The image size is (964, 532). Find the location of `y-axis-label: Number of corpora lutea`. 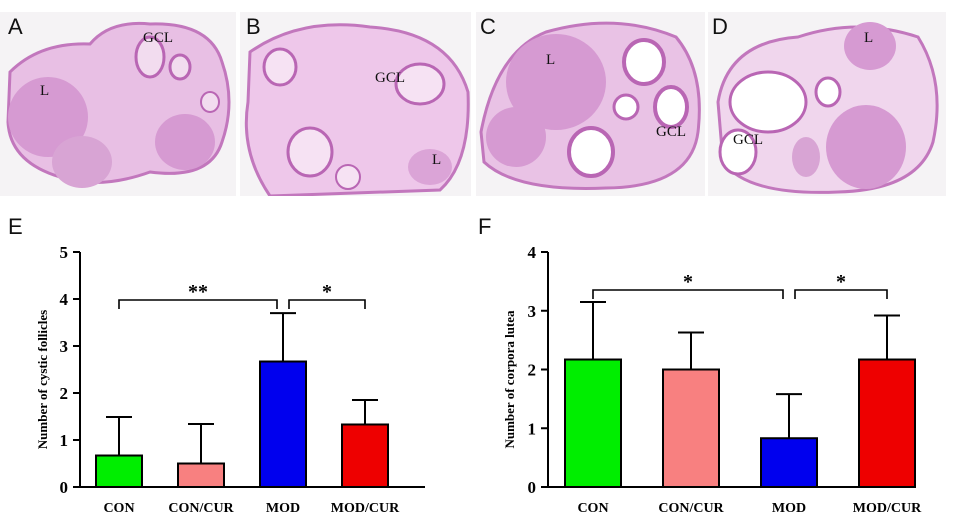

y-axis-label: Number of corpora lutea is located at coordinates (509, 379).